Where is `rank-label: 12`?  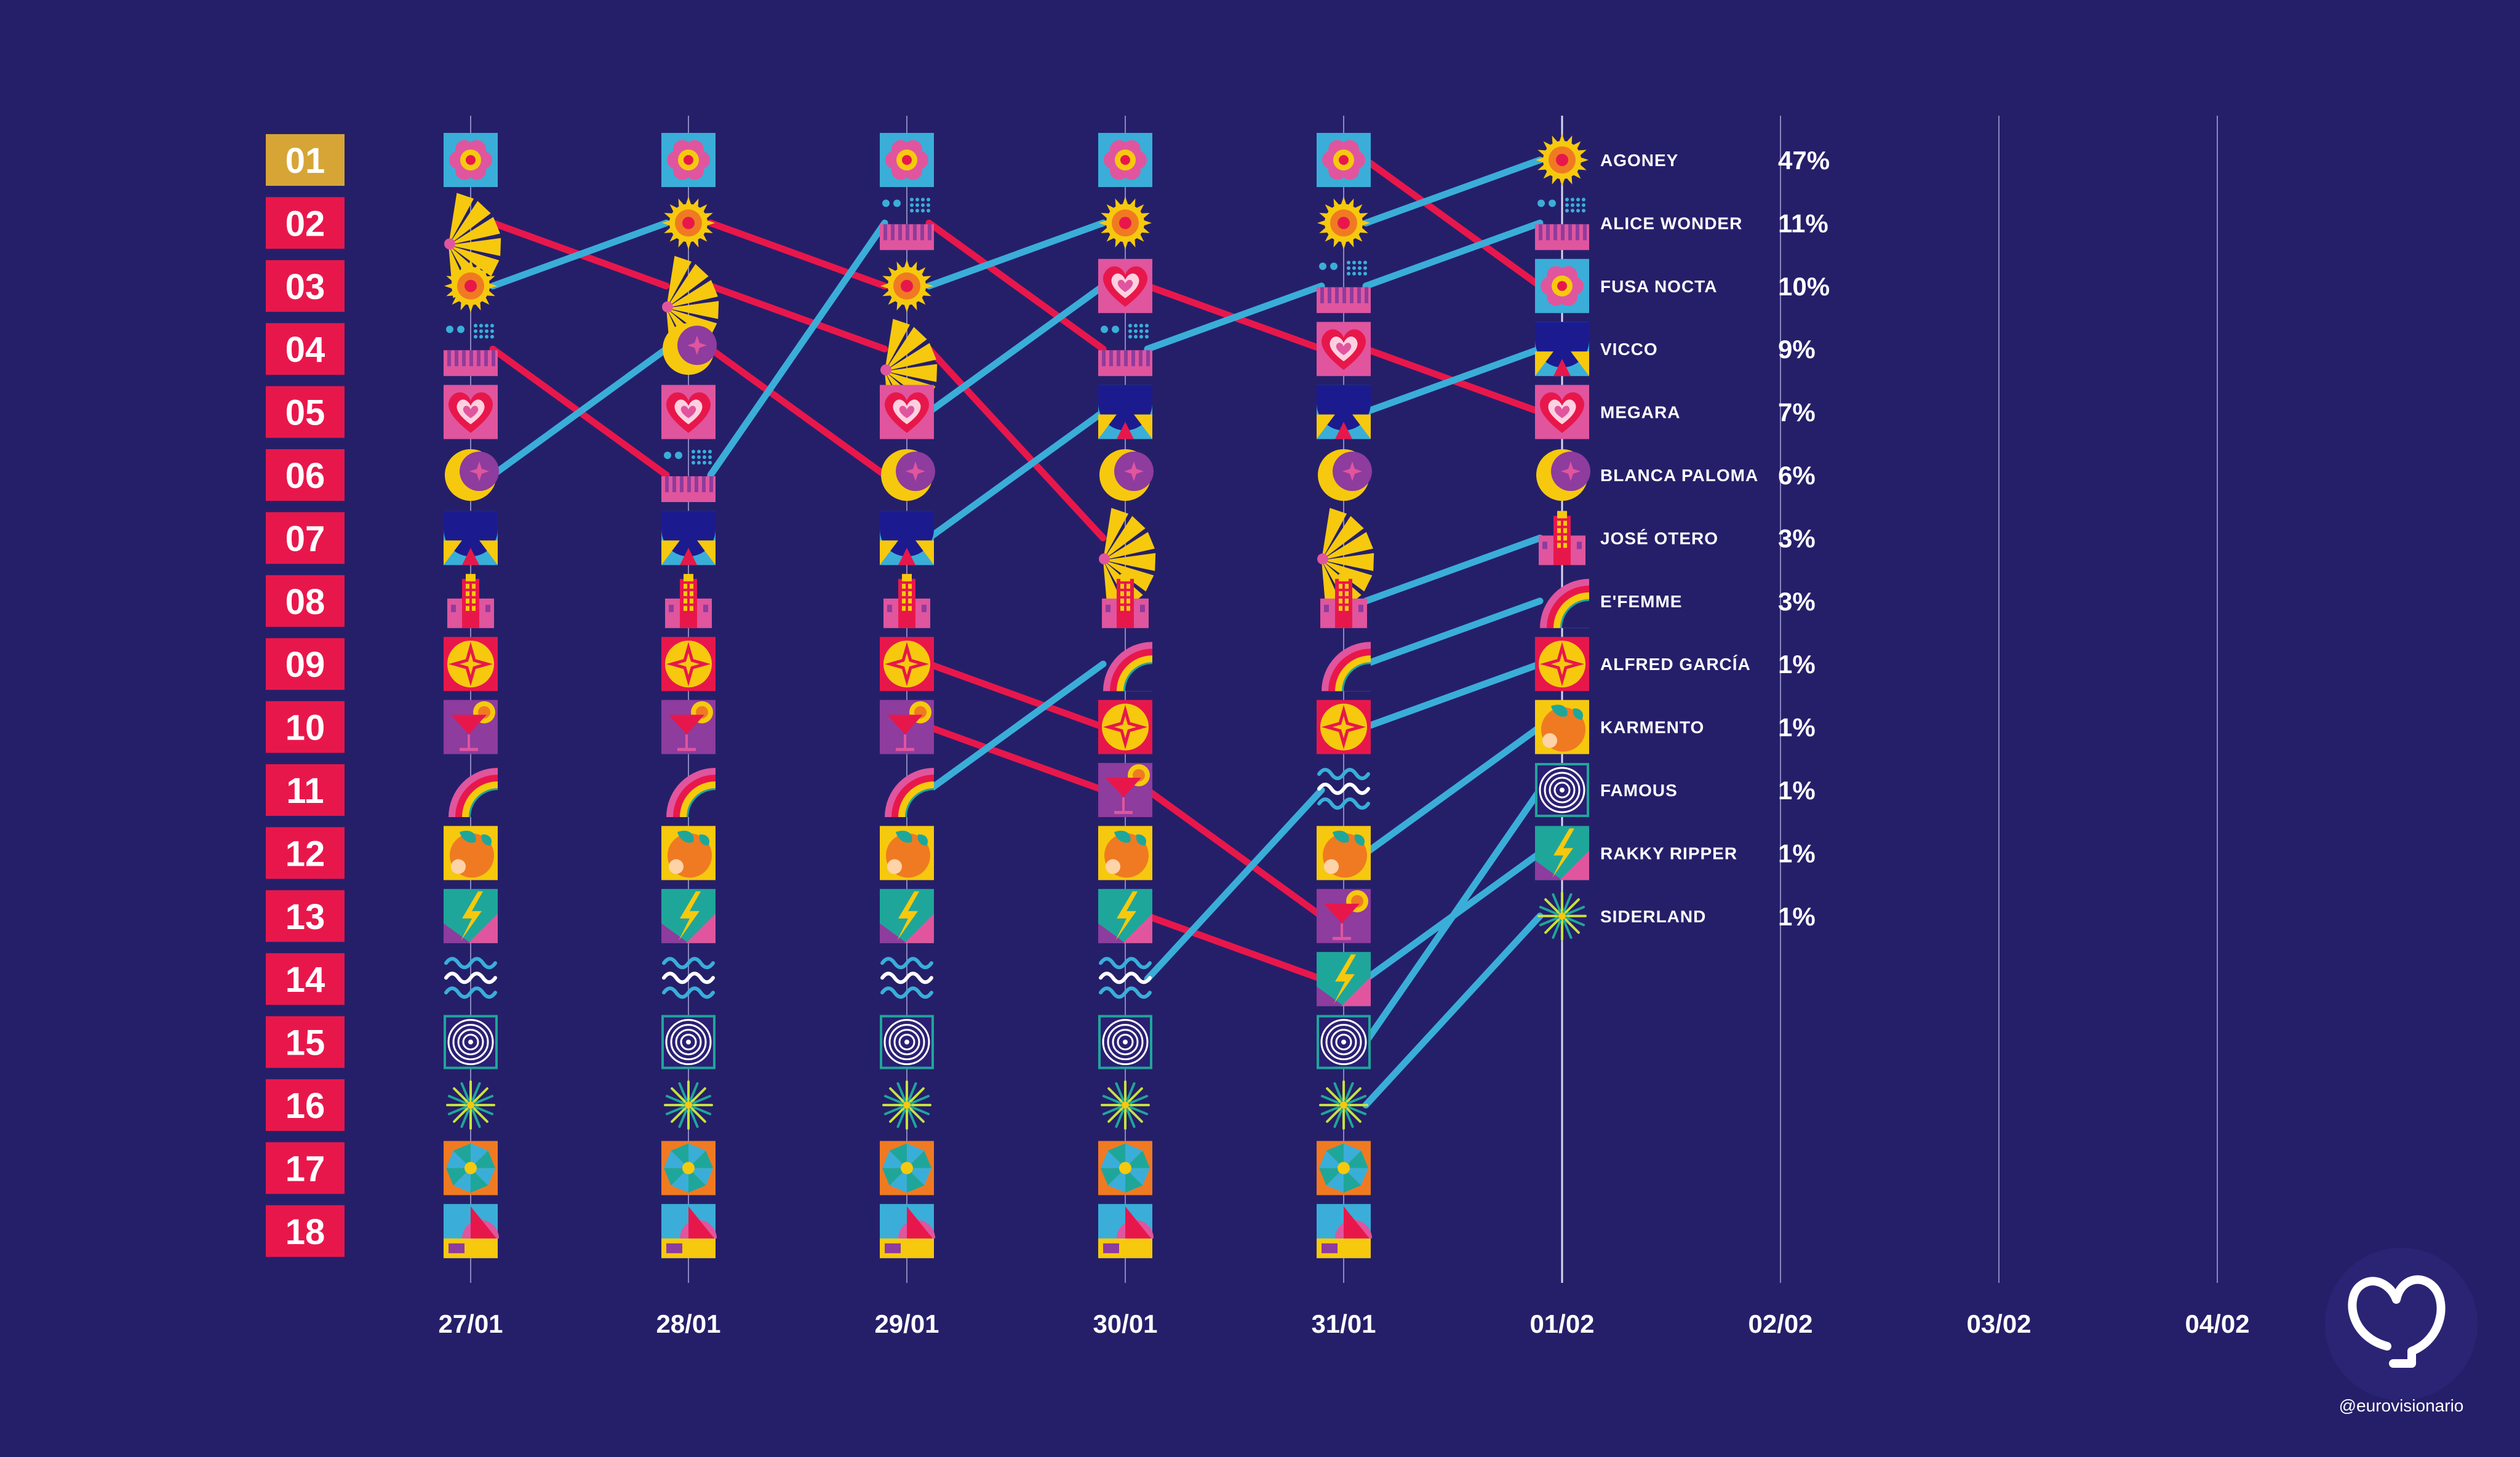 rank-label: 12 is located at coordinates (305, 854).